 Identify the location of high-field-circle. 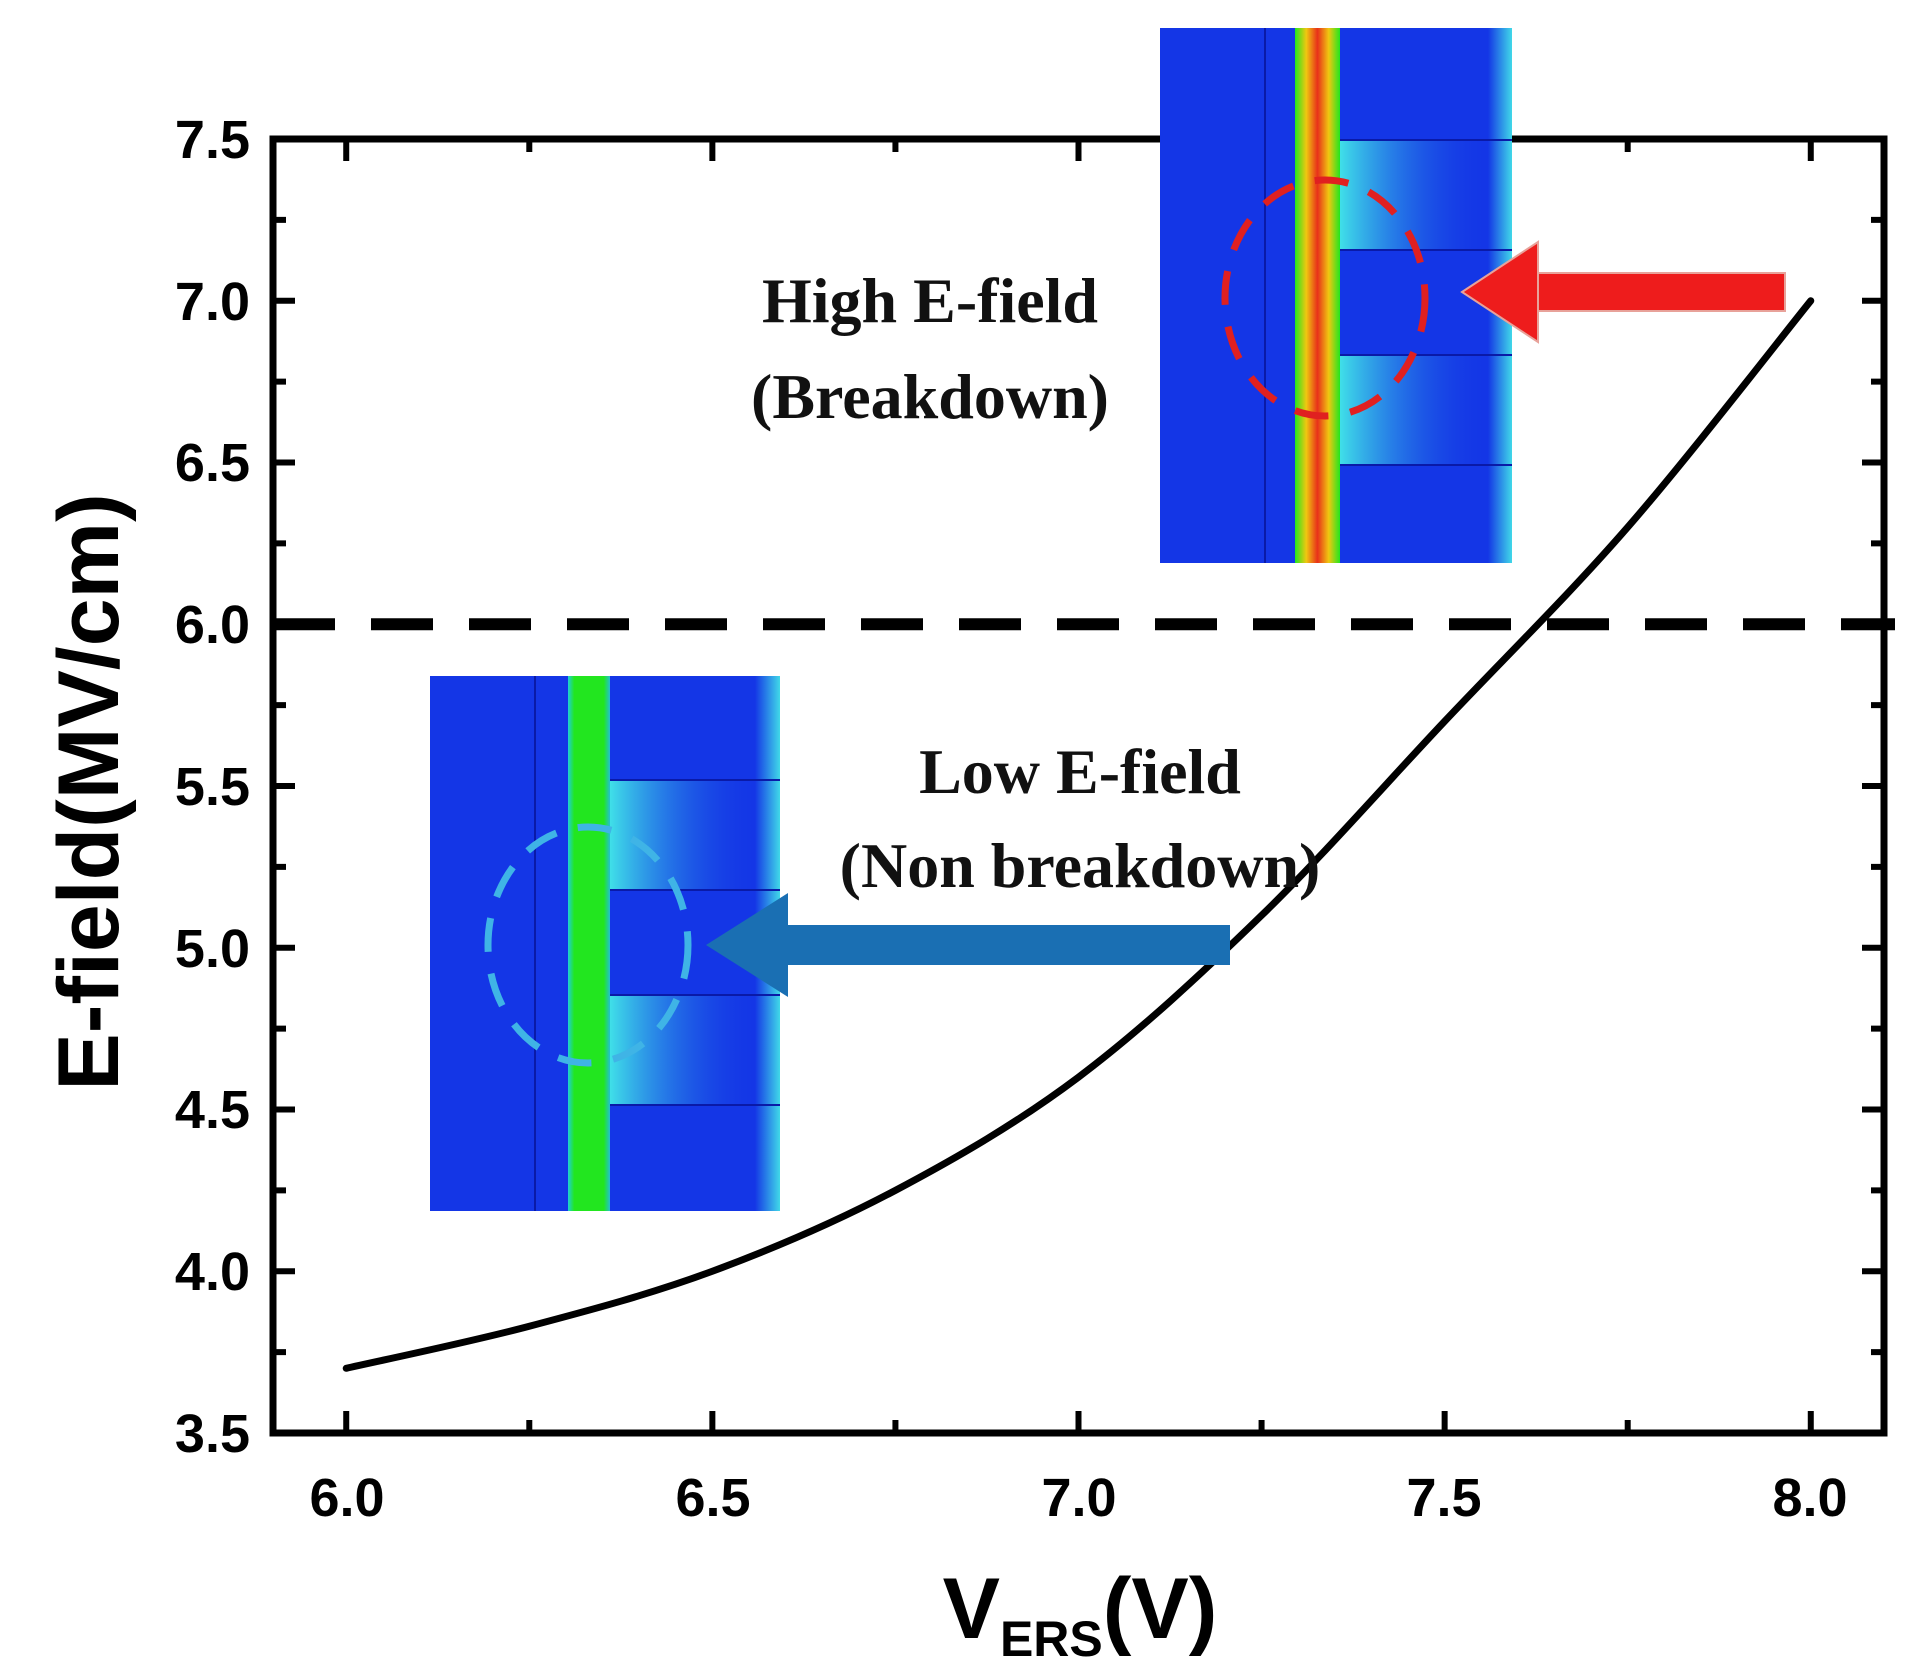
(1325, 298).